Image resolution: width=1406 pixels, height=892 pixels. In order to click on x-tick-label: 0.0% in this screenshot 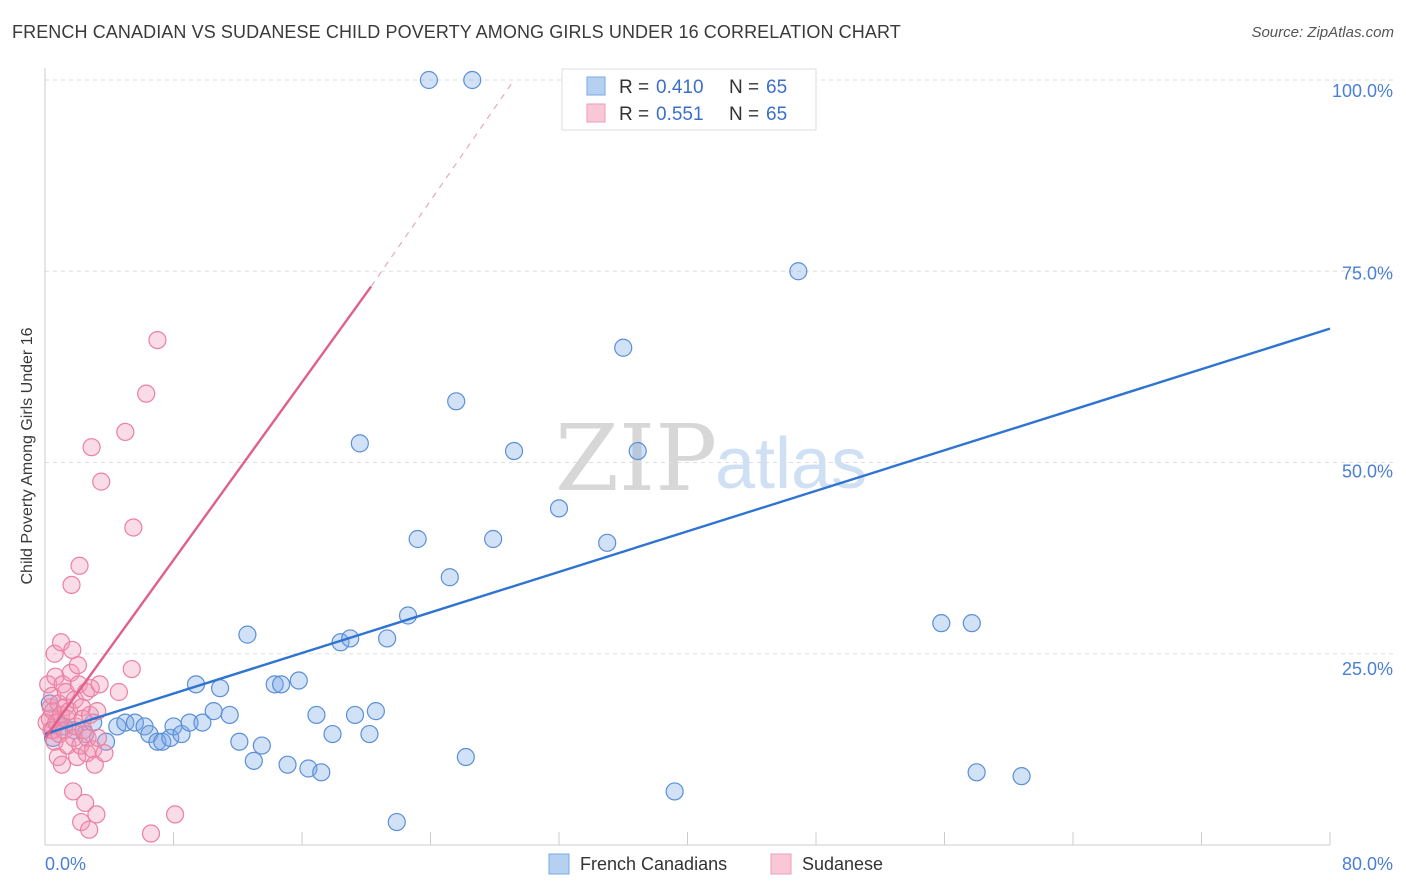, I will do `click(65, 864)`.